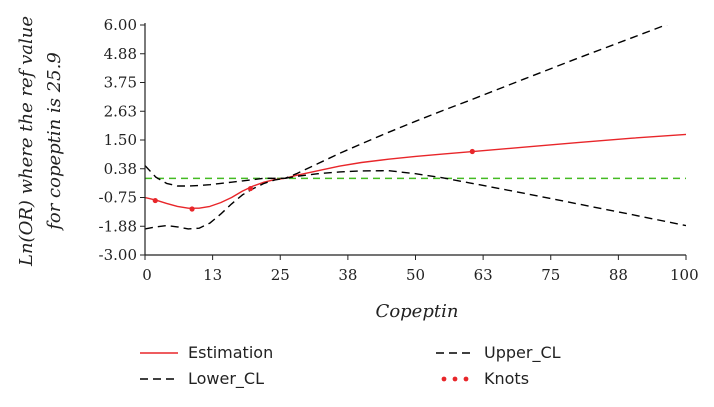 The height and width of the screenshot is (407, 714). Describe the element at coordinates (120, 54) in the screenshot. I see `y-tick-label: 4.88` at that location.